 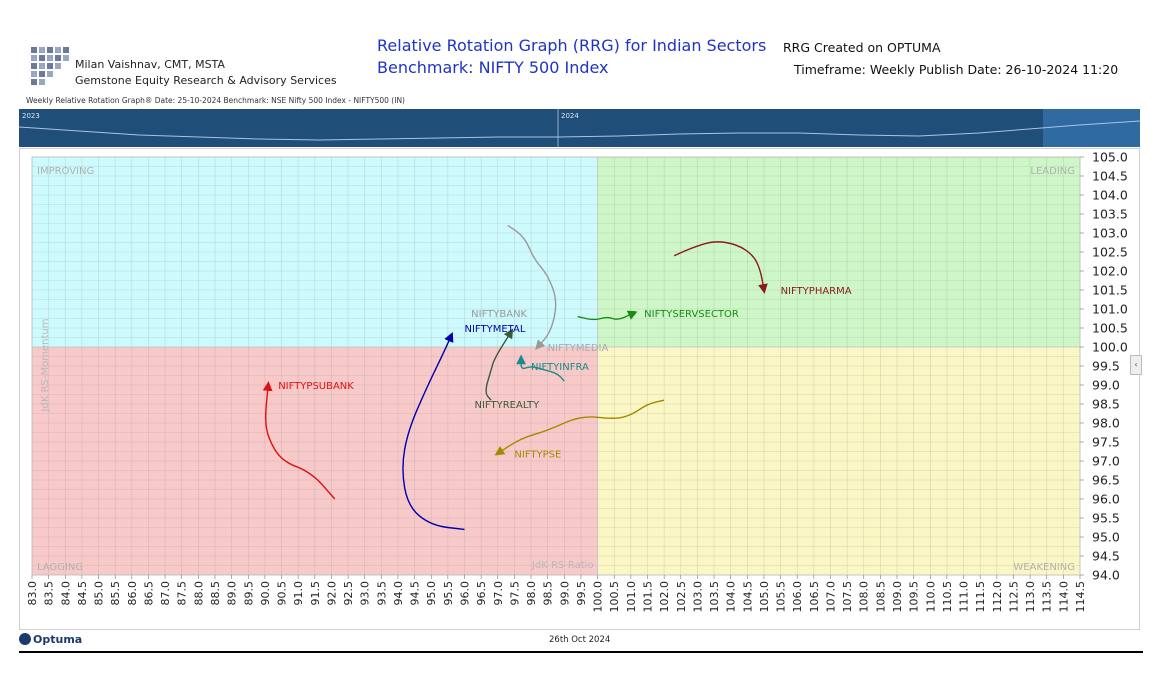 I want to click on series-label-niftyservsector: NIFTYSERVSECTOR, so click(x=691, y=314).